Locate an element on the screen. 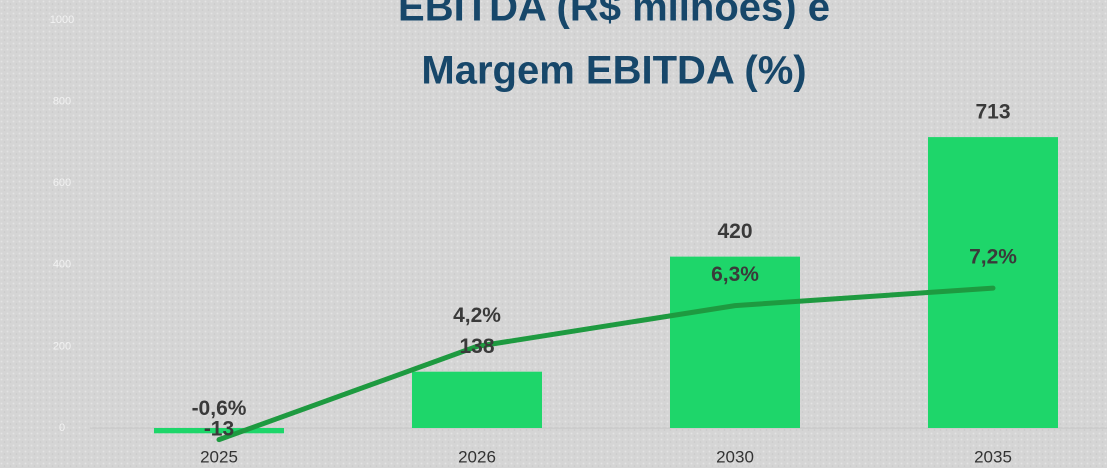  bar-label: 420 is located at coordinates (734, 231).